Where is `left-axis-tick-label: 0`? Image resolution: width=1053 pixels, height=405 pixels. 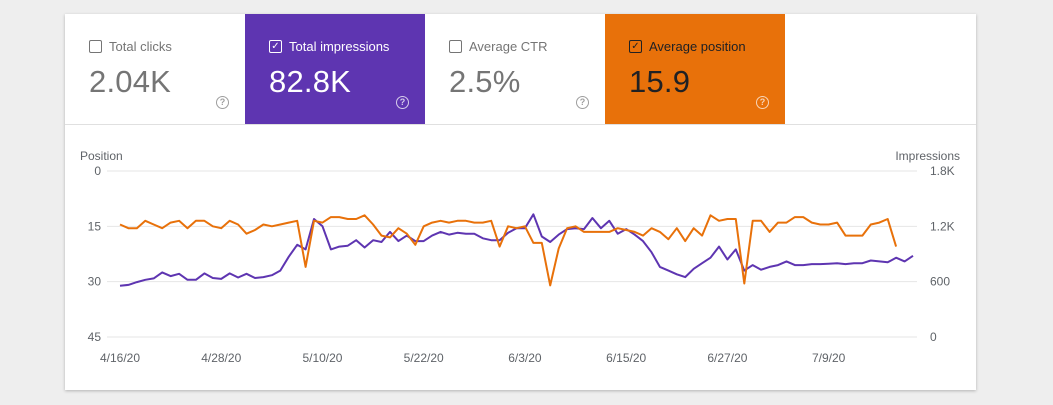
left-axis-tick-label: 0 is located at coordinates (97, 171).